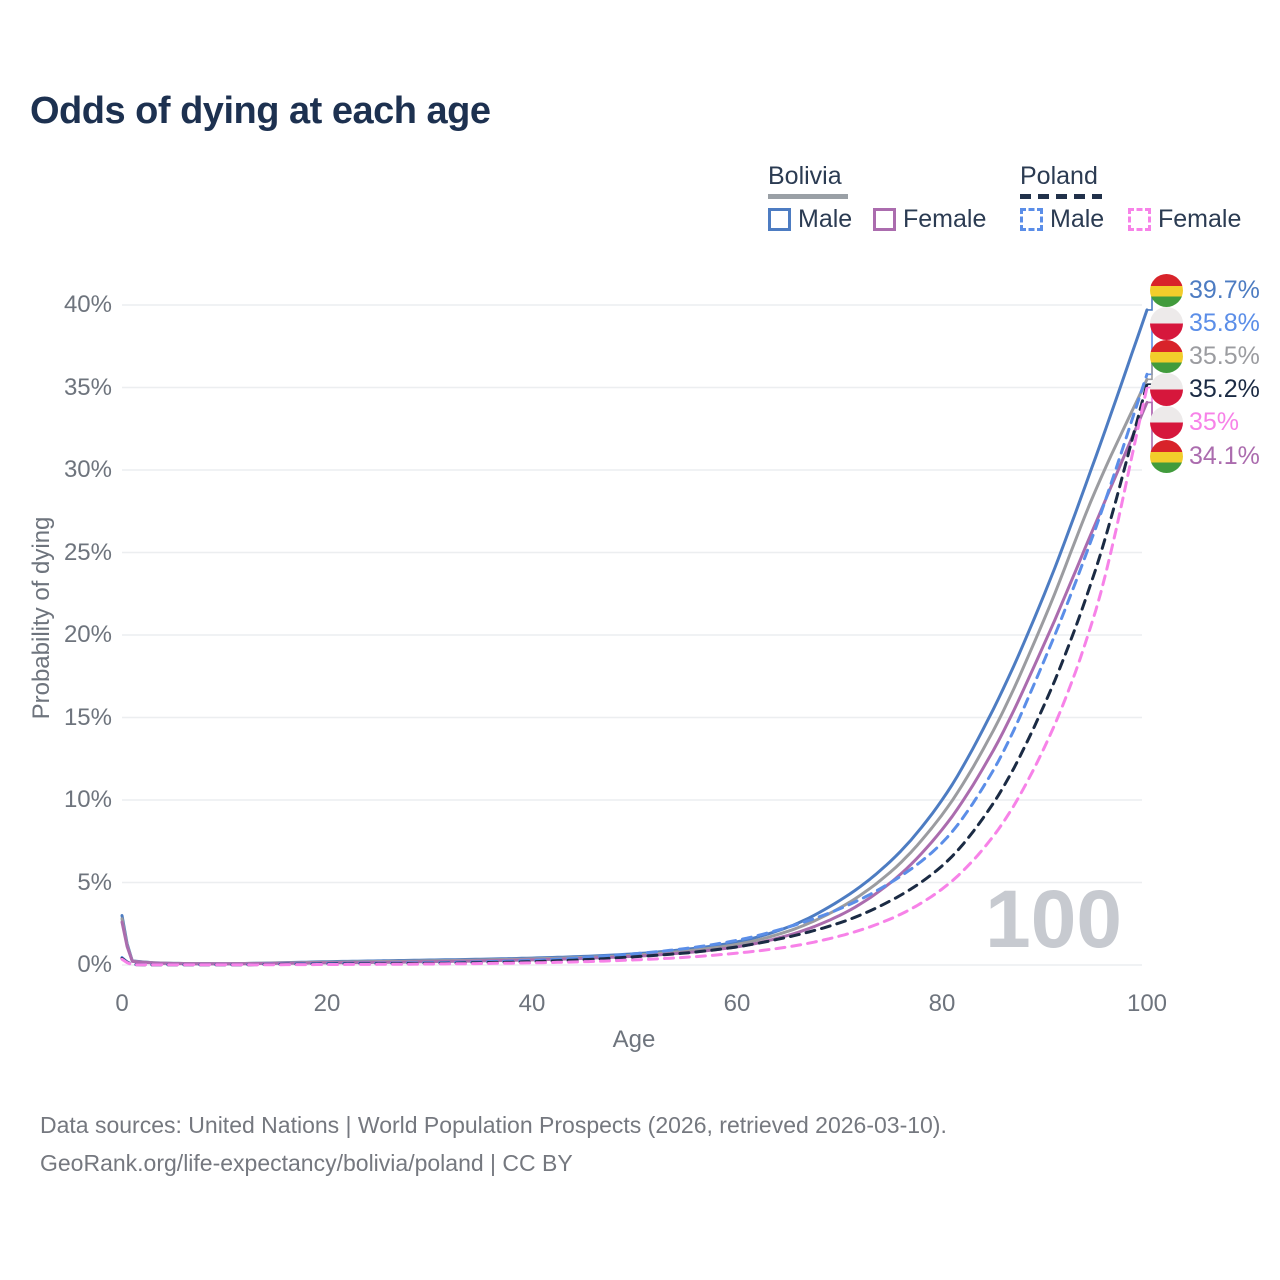  I want to click on legend-item-bolivia-male: Male, so click(810, 219).